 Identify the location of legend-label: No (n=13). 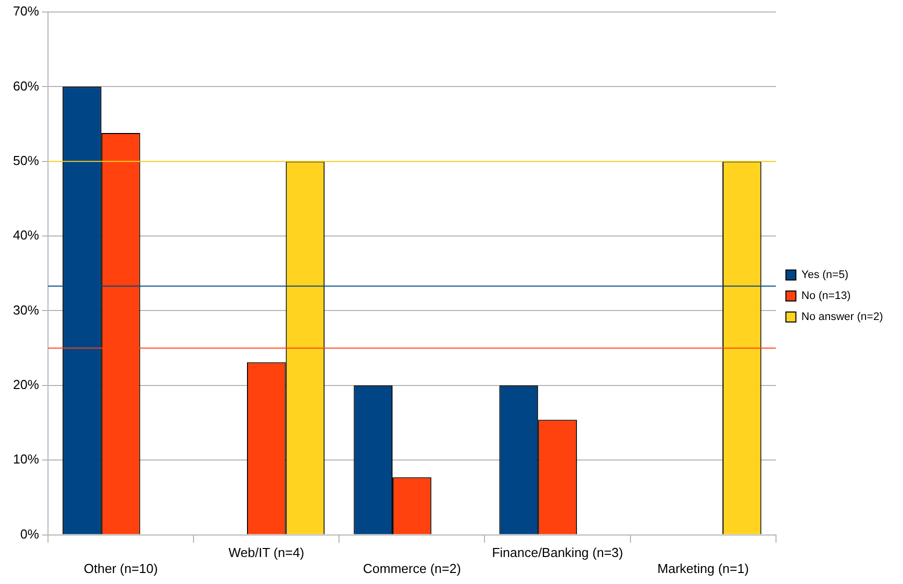
(826, 296).